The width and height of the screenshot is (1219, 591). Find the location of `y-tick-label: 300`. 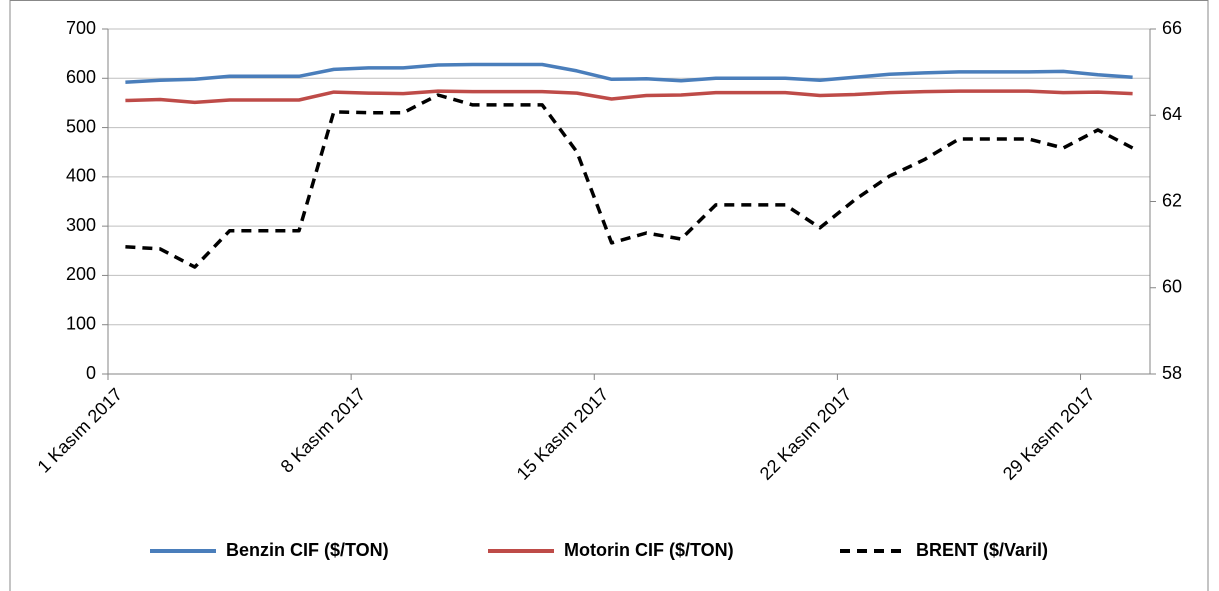

y-tick-label: 300 is located at coordinates (81, 225).